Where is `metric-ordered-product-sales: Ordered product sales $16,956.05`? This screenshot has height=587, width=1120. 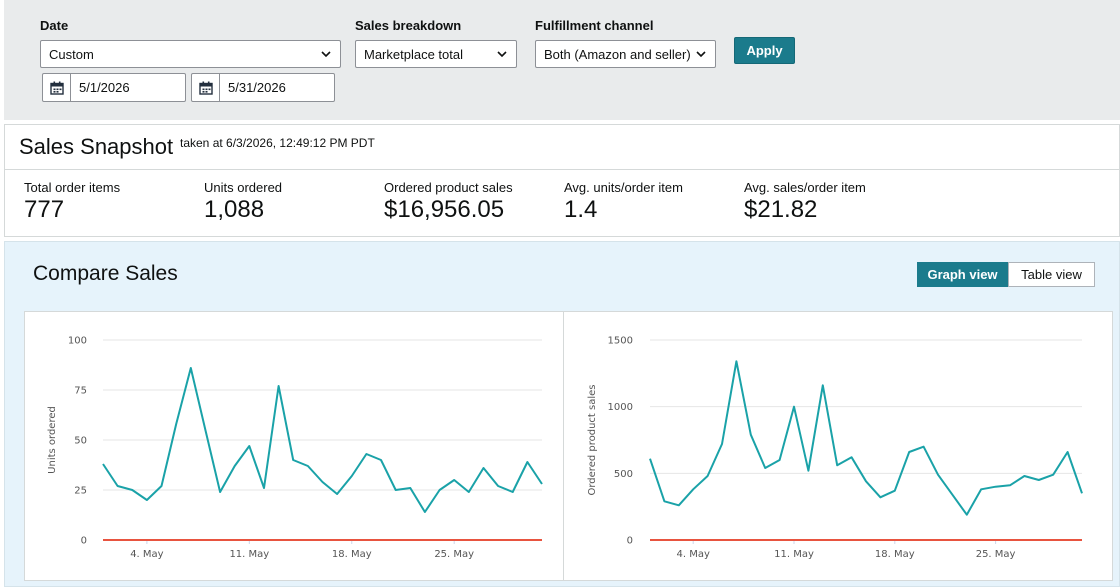
metric-ordered-product-sales: Ordered product sales $16,956.05 is located at coordinates (448, 202).